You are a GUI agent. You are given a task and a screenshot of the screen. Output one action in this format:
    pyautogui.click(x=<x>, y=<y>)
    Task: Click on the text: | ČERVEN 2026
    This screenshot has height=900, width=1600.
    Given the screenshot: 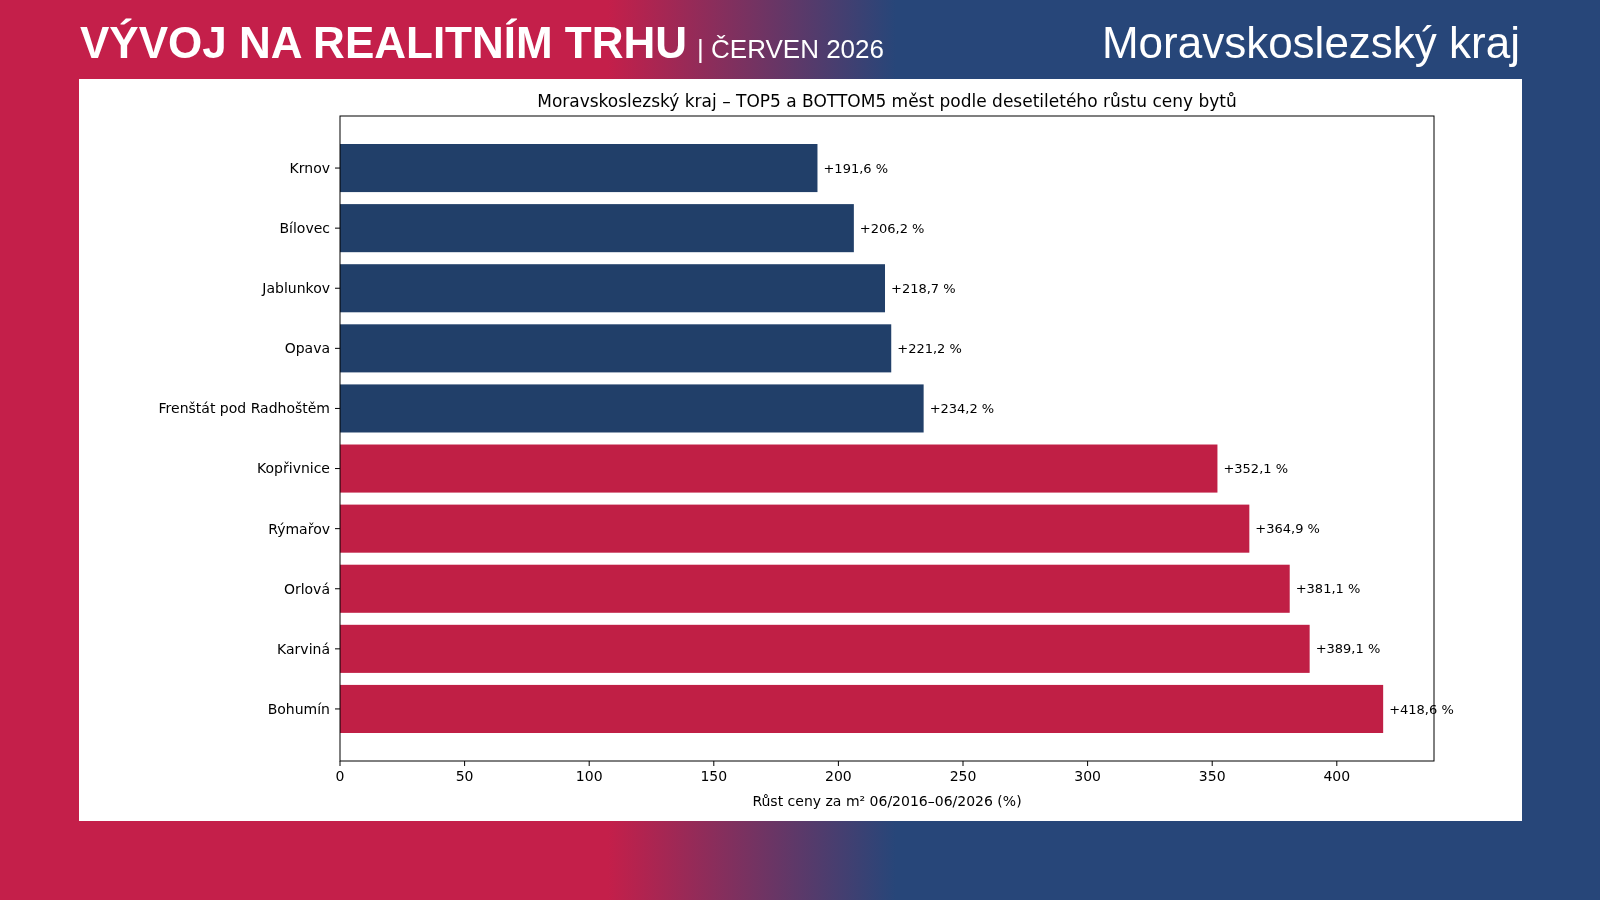 What is the action you would take?
    pyautogui.click(x=790, y=49)
    